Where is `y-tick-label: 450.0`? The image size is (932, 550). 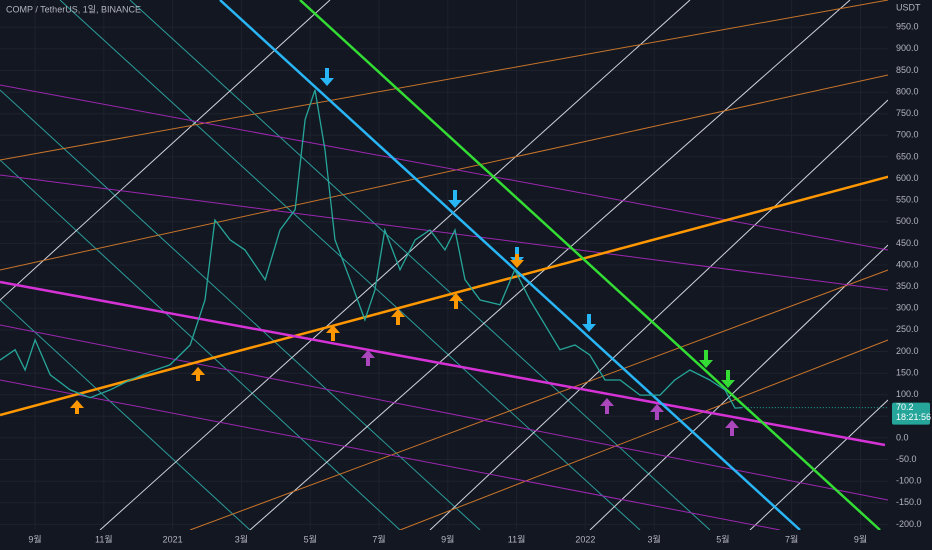
y-tick-label: 450.0 is located at coordinates (907, 243).